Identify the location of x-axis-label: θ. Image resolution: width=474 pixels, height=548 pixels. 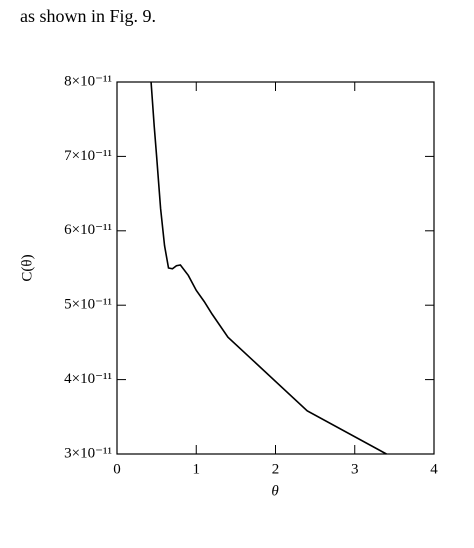
(275, 491).